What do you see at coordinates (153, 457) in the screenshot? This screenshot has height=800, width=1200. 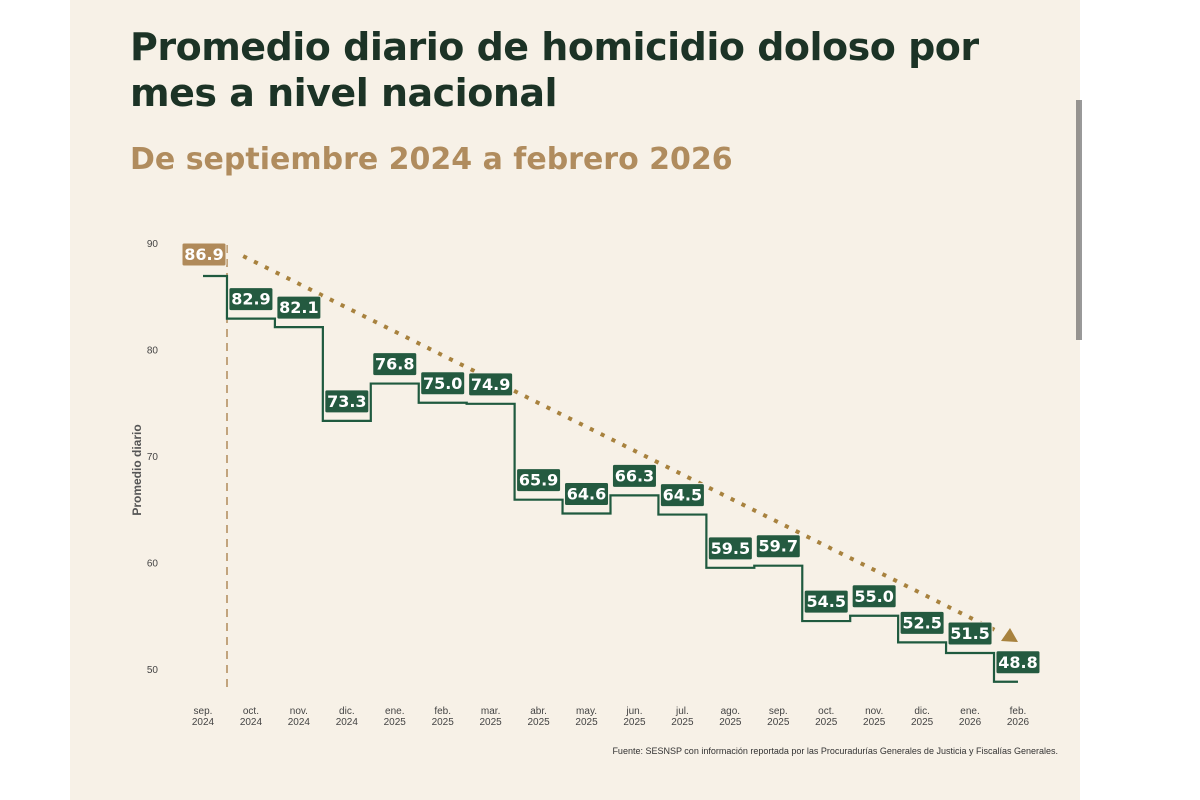 I see `y-tick-label: 70` at bounding box center [153, 457].